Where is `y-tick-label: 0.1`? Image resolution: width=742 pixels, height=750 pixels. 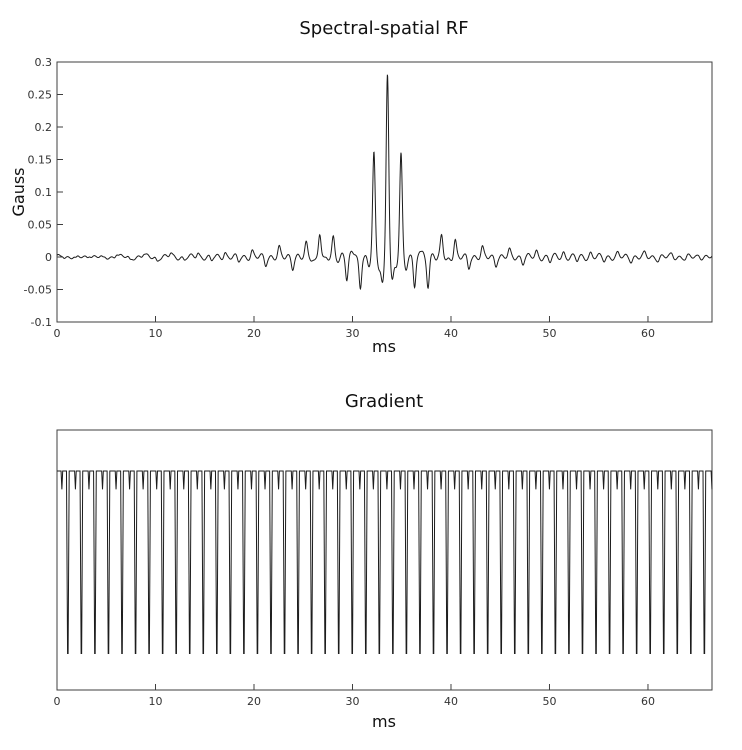
y-tick-label: 0.1 is located at coordinates (44, 192).